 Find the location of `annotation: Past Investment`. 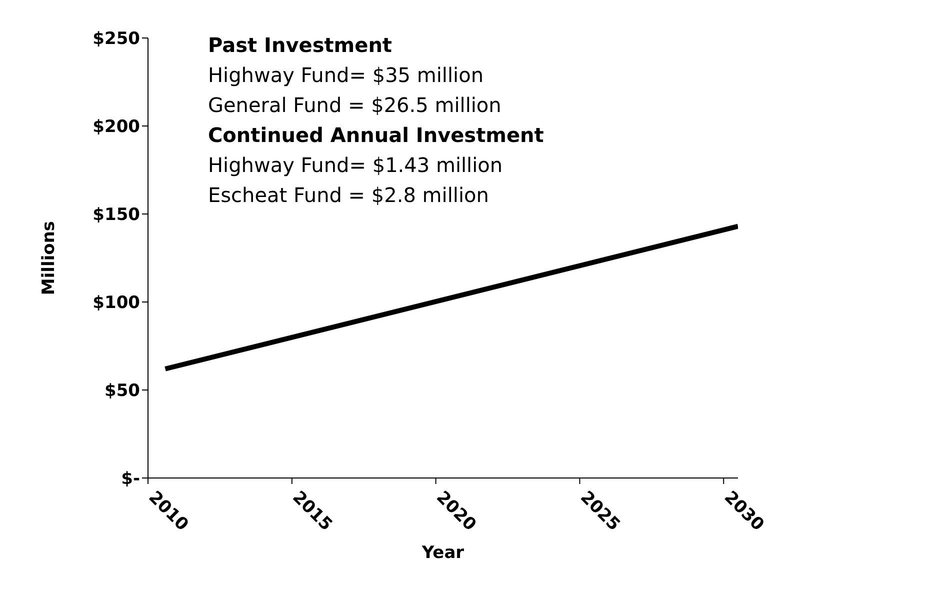

annotation: Past Investment is located at coordinates (300, 45).